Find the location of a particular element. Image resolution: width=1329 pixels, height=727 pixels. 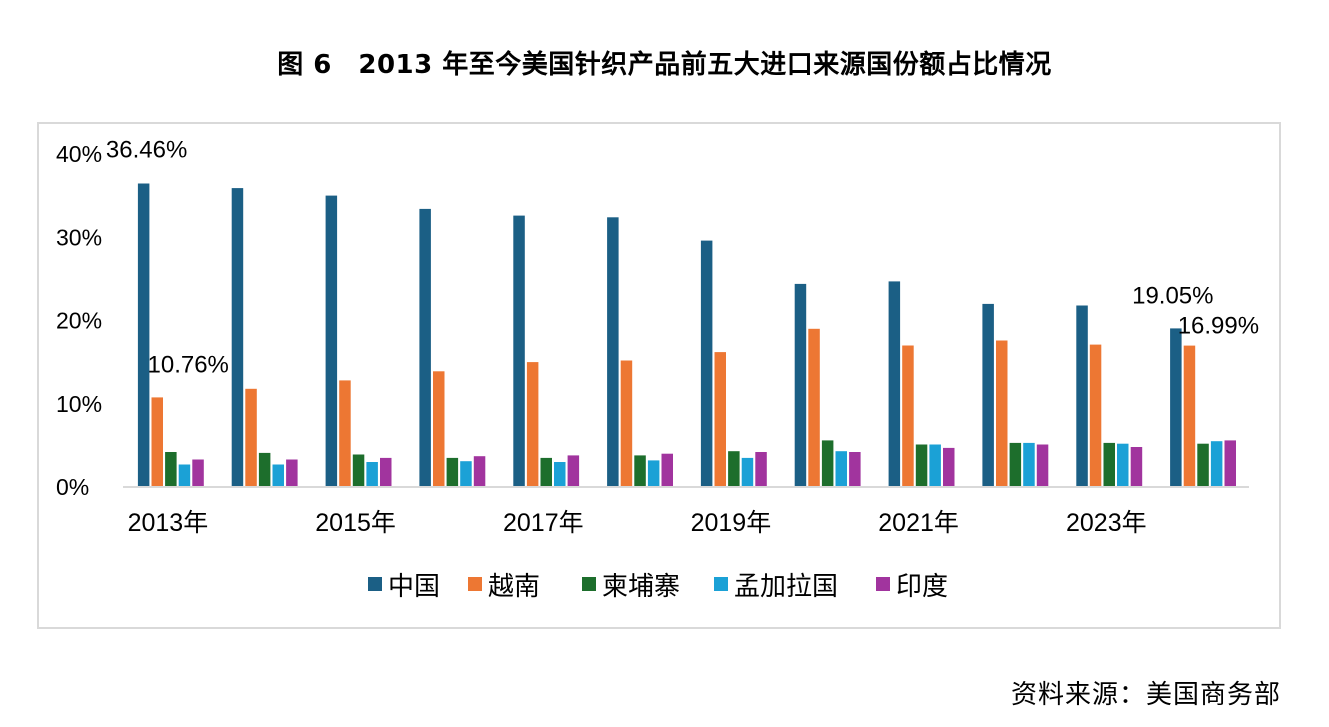

y-tick-label: 0% is located at coordinates (72, 487).